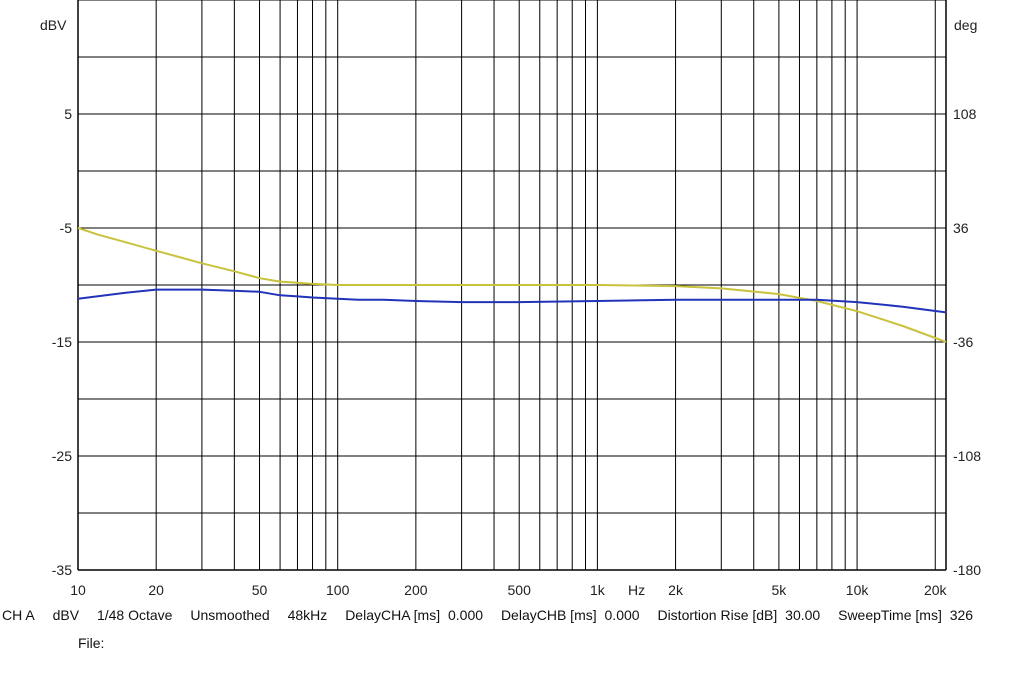  I want to click on x-tick-label: 10, so click(78, 590).